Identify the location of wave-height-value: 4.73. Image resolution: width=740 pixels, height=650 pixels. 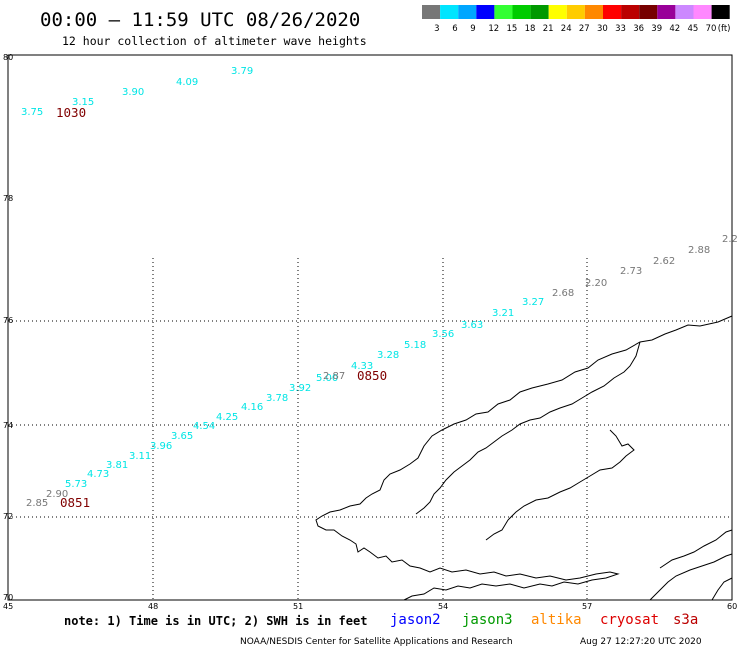
(98, 474).